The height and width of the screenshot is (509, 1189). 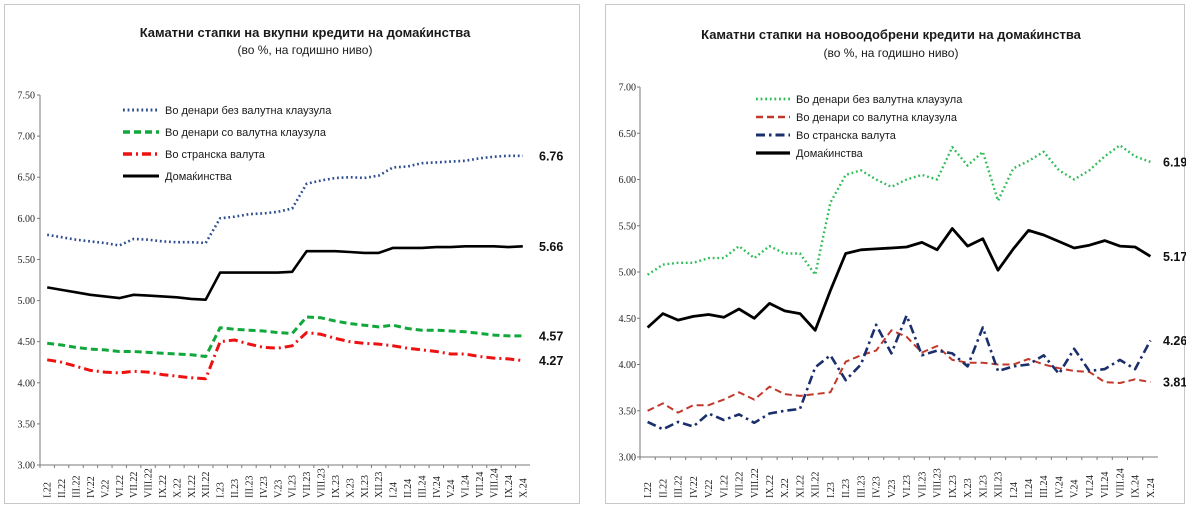 What do you see at coordinates (27, 96) in the screenshot?
I see `y-tick-label: 7.50` at bounding box center [27, 96].